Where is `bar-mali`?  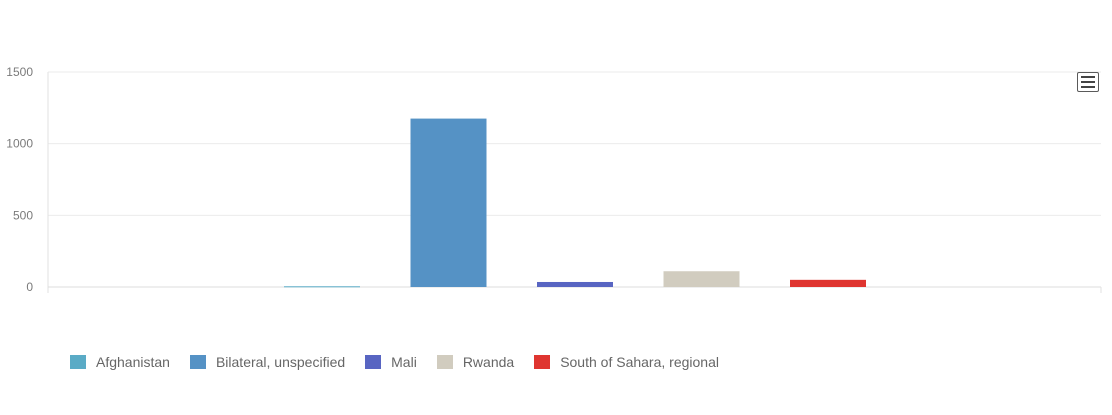 bar-mali is located at coordinates (575, 284).